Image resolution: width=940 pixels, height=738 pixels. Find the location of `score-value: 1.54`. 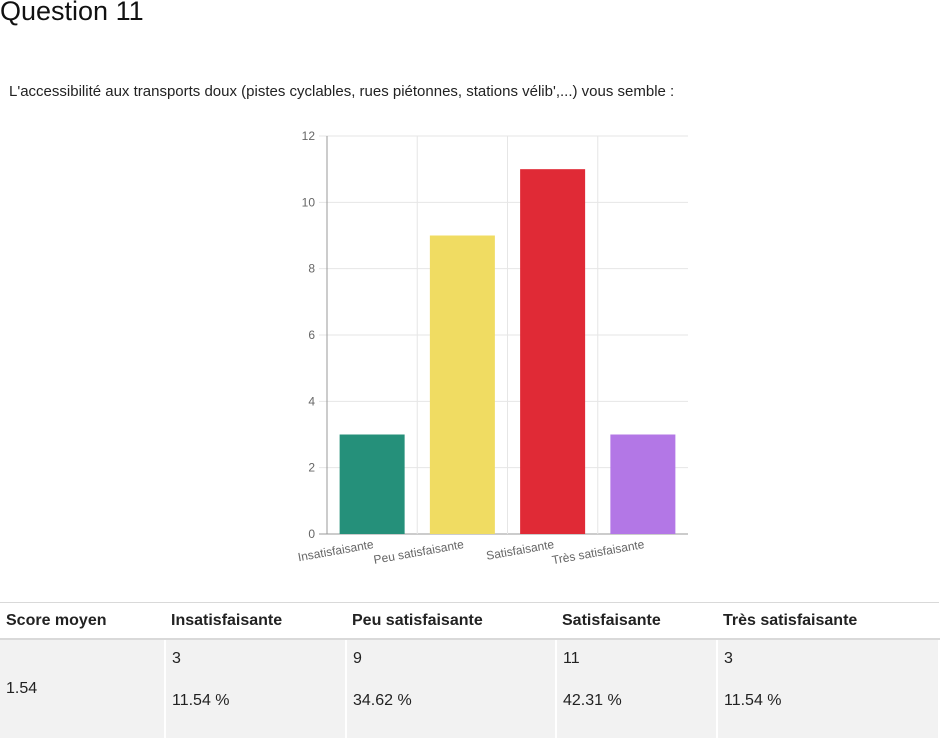

score-value: 1.54 is located at coordinates (83, 688).